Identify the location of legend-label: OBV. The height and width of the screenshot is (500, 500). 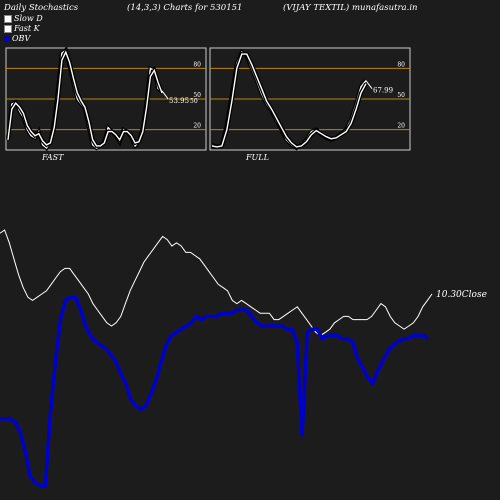
(21, 38).